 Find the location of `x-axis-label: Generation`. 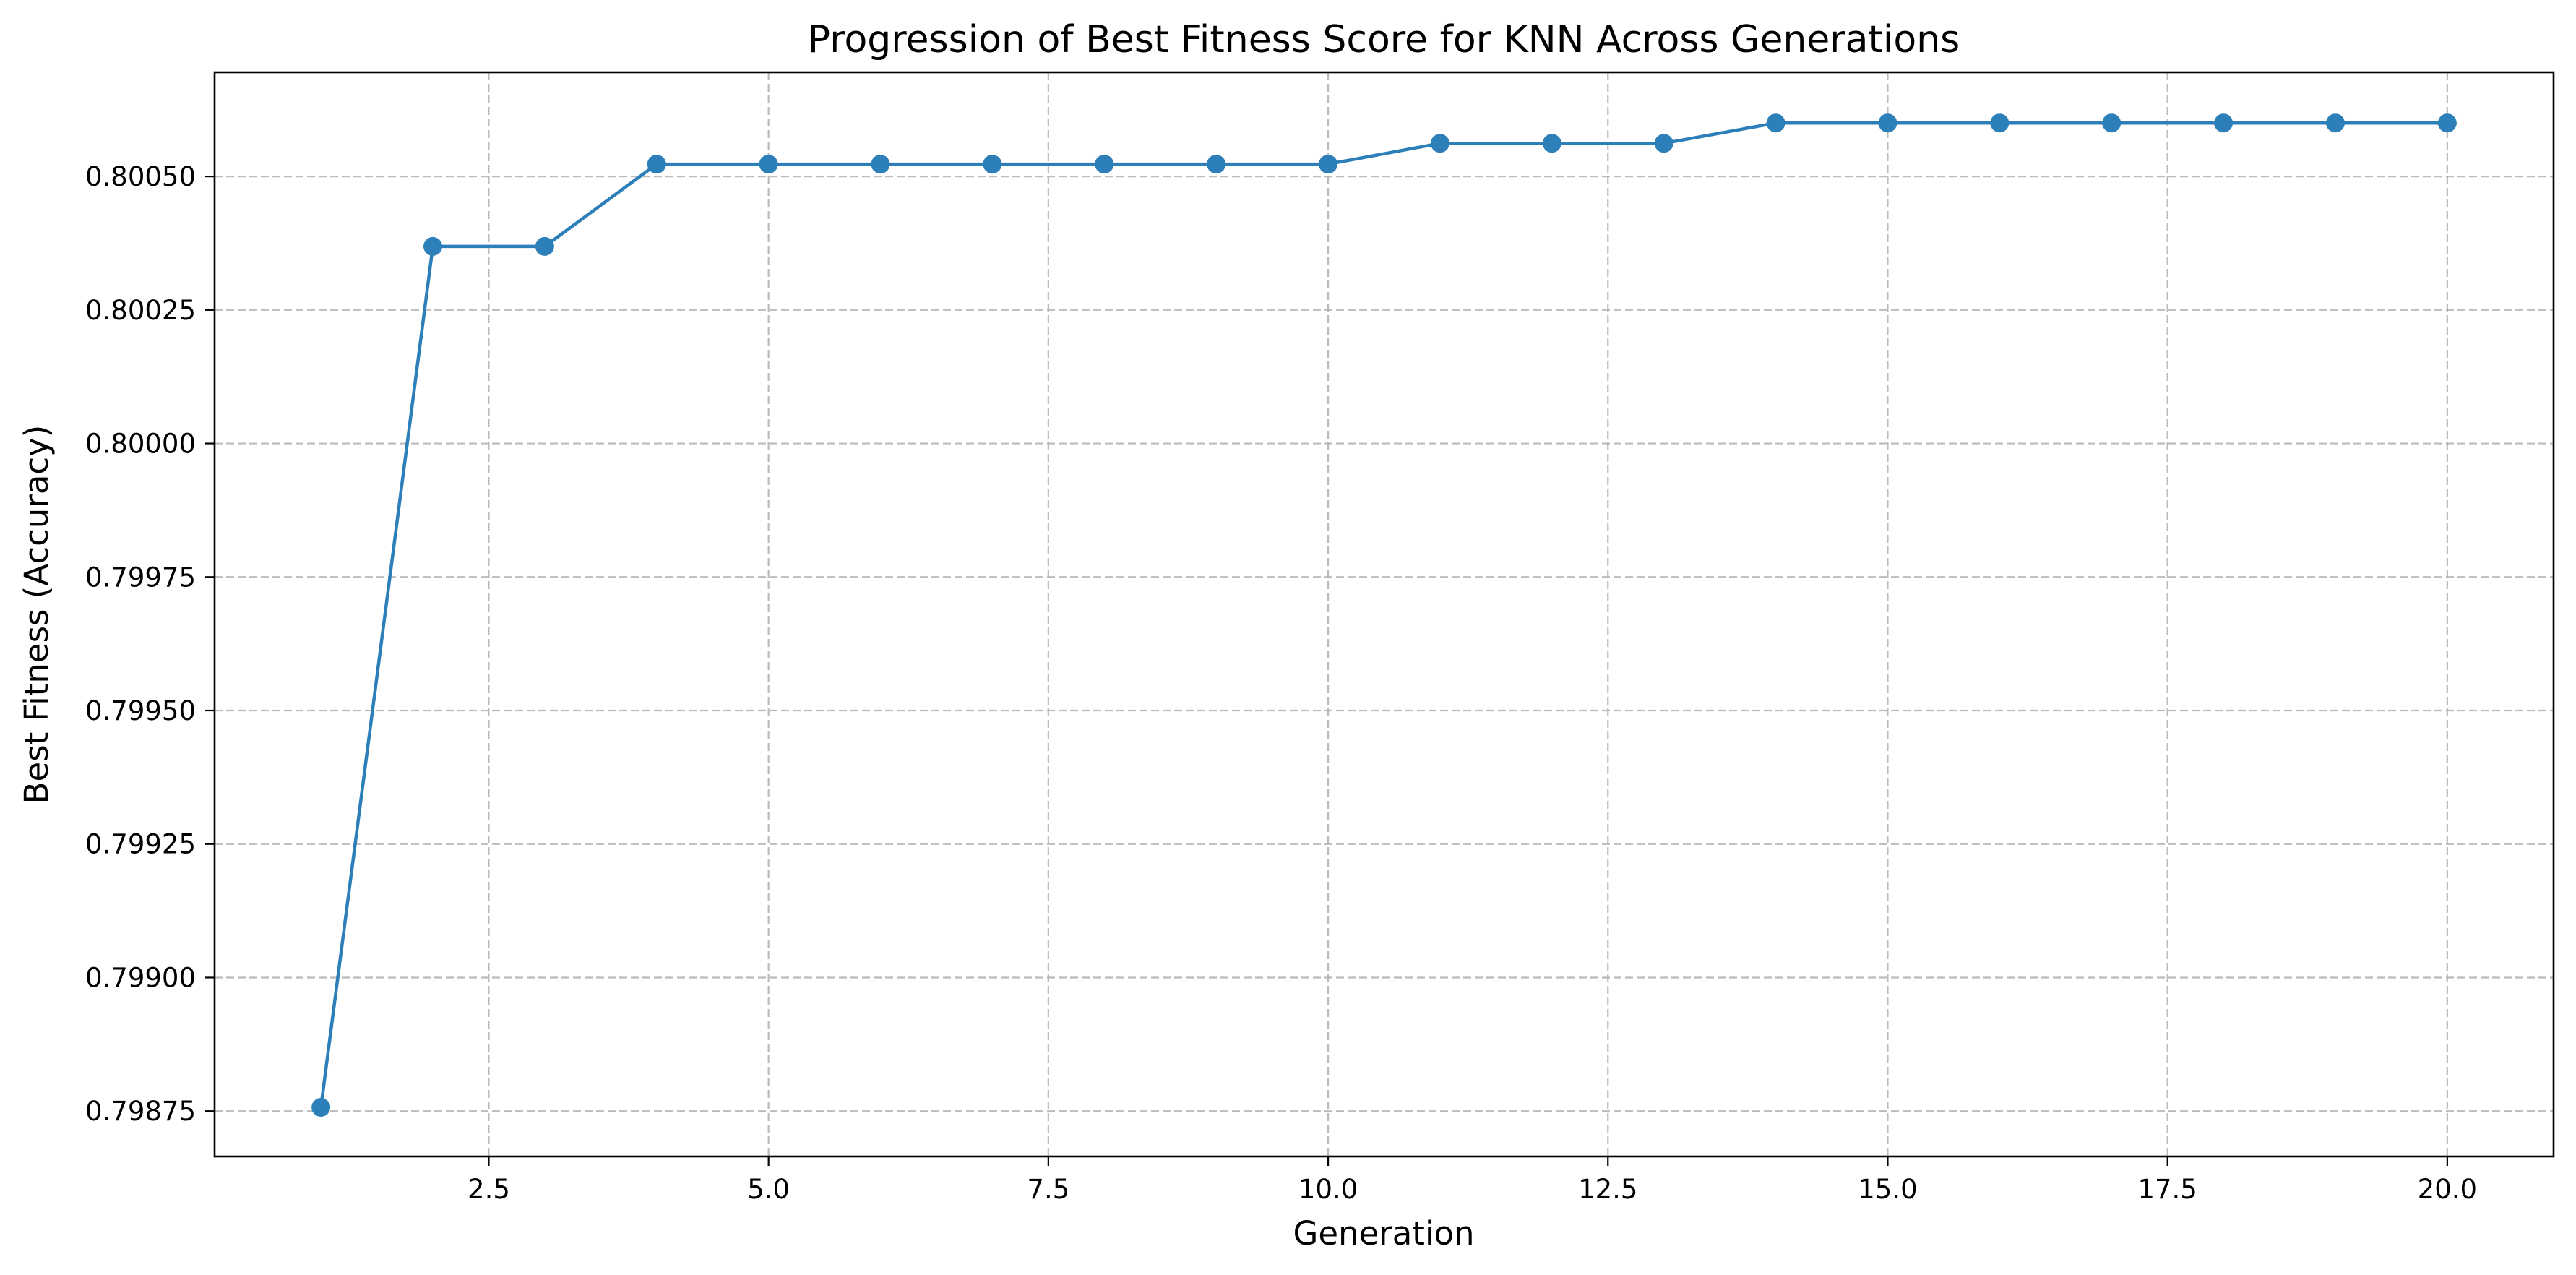

x-axis-label: Generation is located at coordinates (1383, 1233).